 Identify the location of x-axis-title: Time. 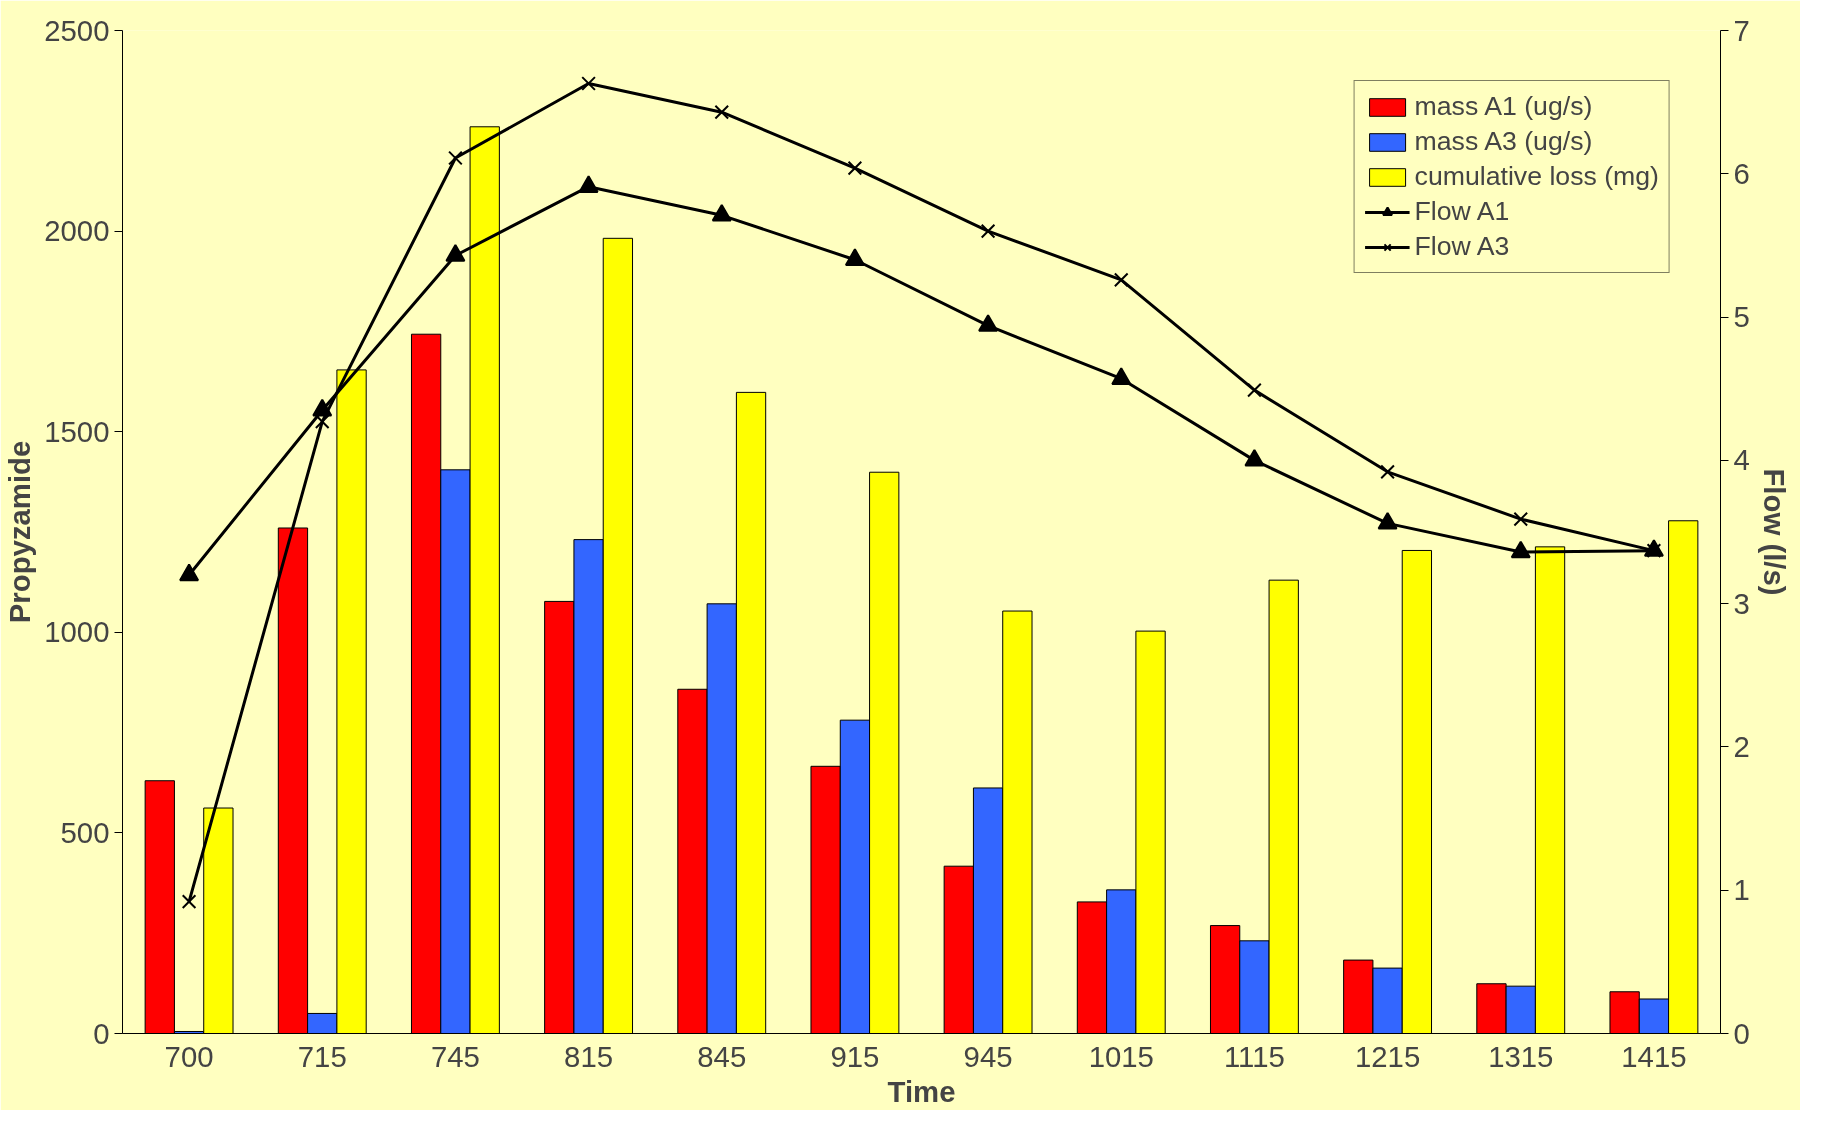
(921, 1091).